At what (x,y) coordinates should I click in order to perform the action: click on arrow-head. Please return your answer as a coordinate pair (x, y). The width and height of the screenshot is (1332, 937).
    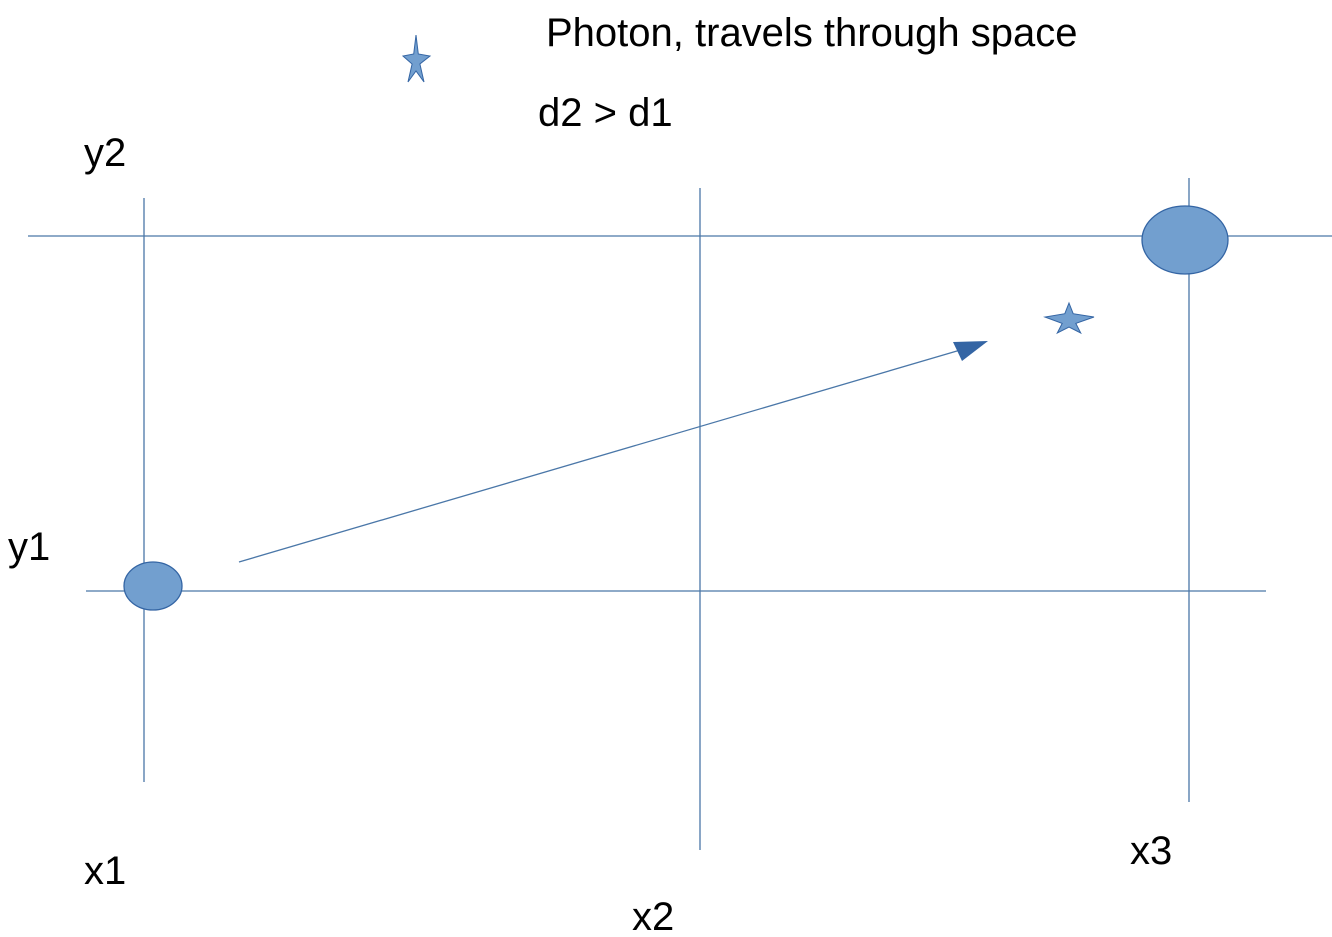
    Looking at the image, I should click on (970, 351).